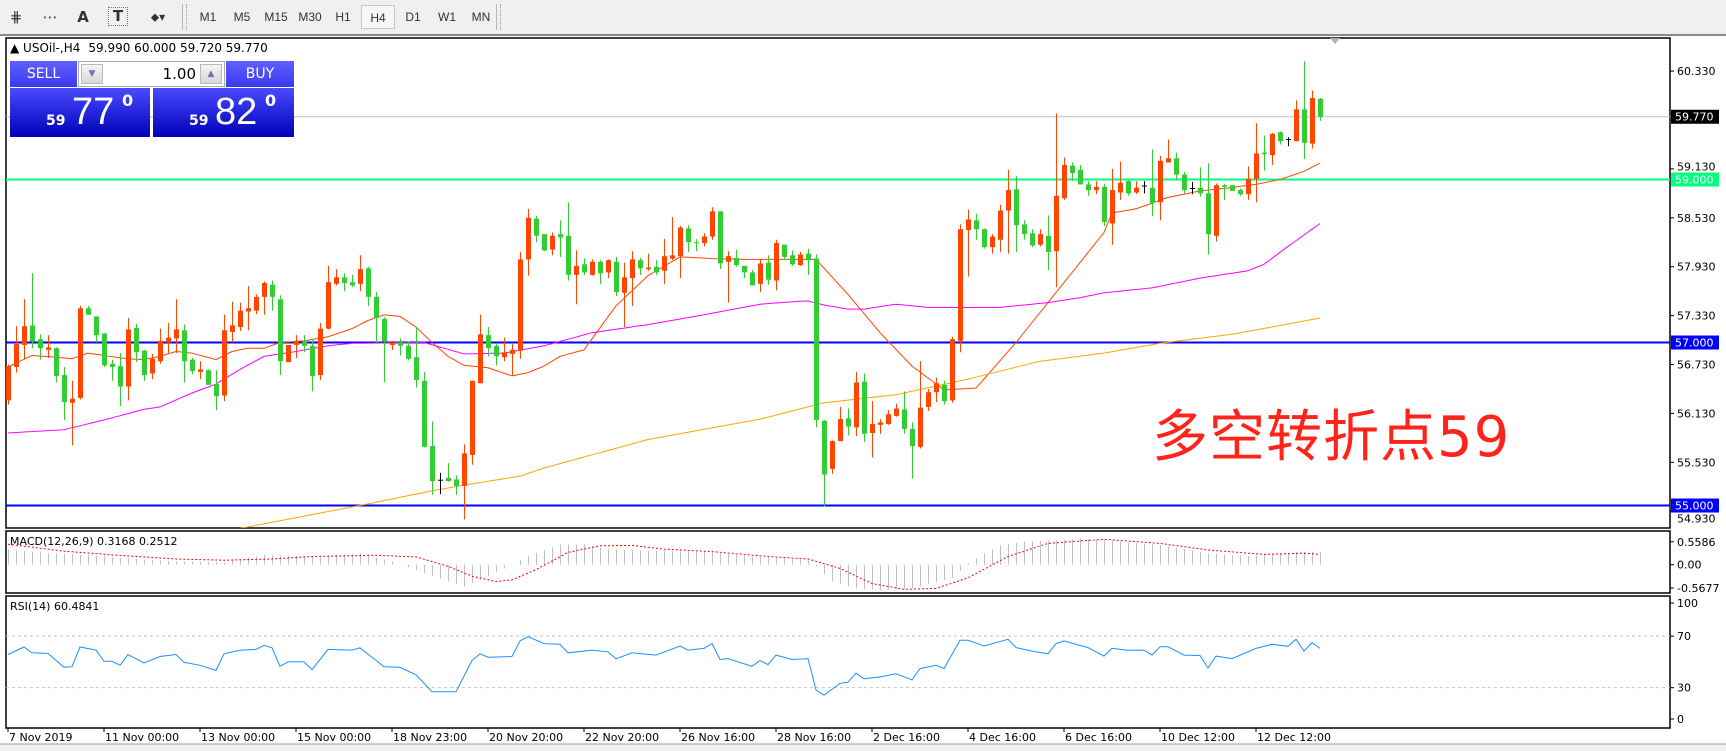  Describe the element at coordinates (1694, 180) in the screenshot. I see `price-level-tag-label: 59.000` at that location.